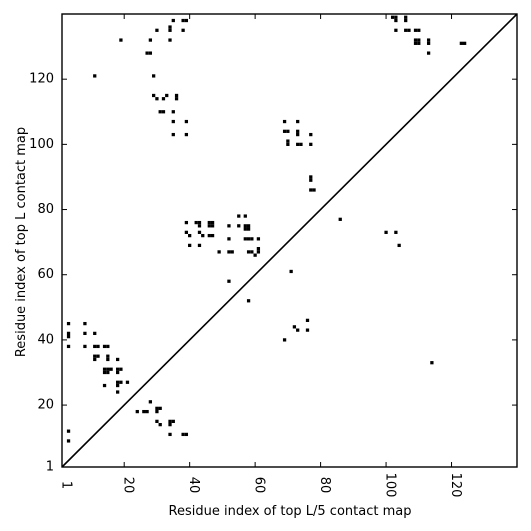  Describe the element at coordinates (259, 485) in the screenshot. I see `x-tick-label: 60` at that location.